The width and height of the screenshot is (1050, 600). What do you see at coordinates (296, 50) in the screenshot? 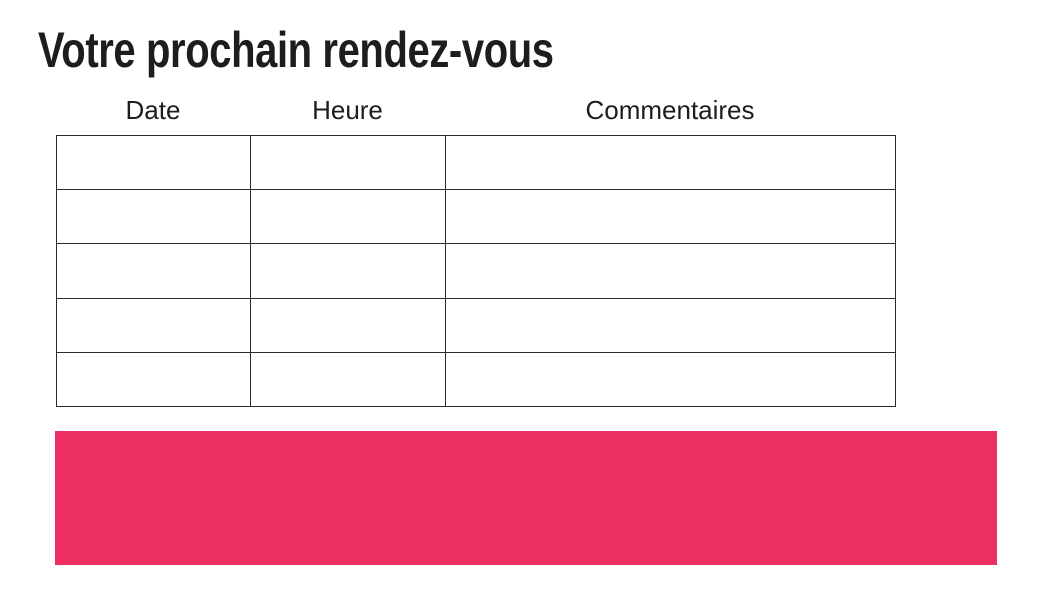
I see `page-title: Votre prochain rendez-vous` at bounding box center [296, 50].